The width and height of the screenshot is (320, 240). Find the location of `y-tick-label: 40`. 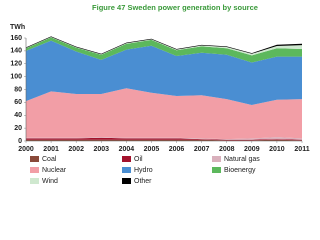

y-tick-label: 40 is located at coordinates (18, 115).